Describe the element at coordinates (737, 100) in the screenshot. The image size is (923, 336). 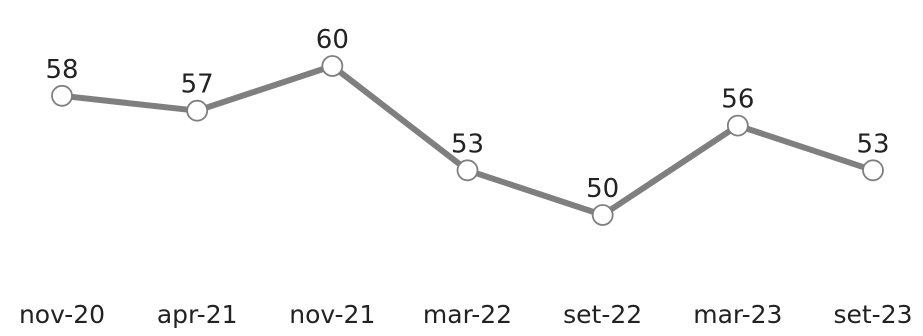
I see `data-label-mar-23: 56` at that location.